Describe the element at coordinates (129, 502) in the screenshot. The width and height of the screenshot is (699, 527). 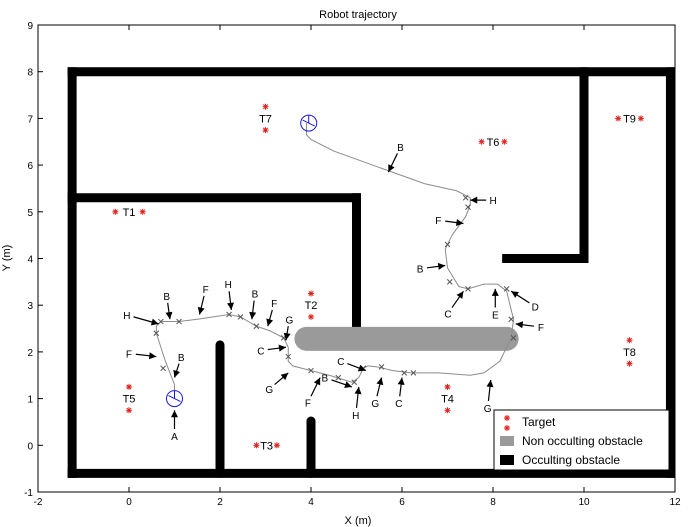
I see `x-tick-label: 0` at that location.